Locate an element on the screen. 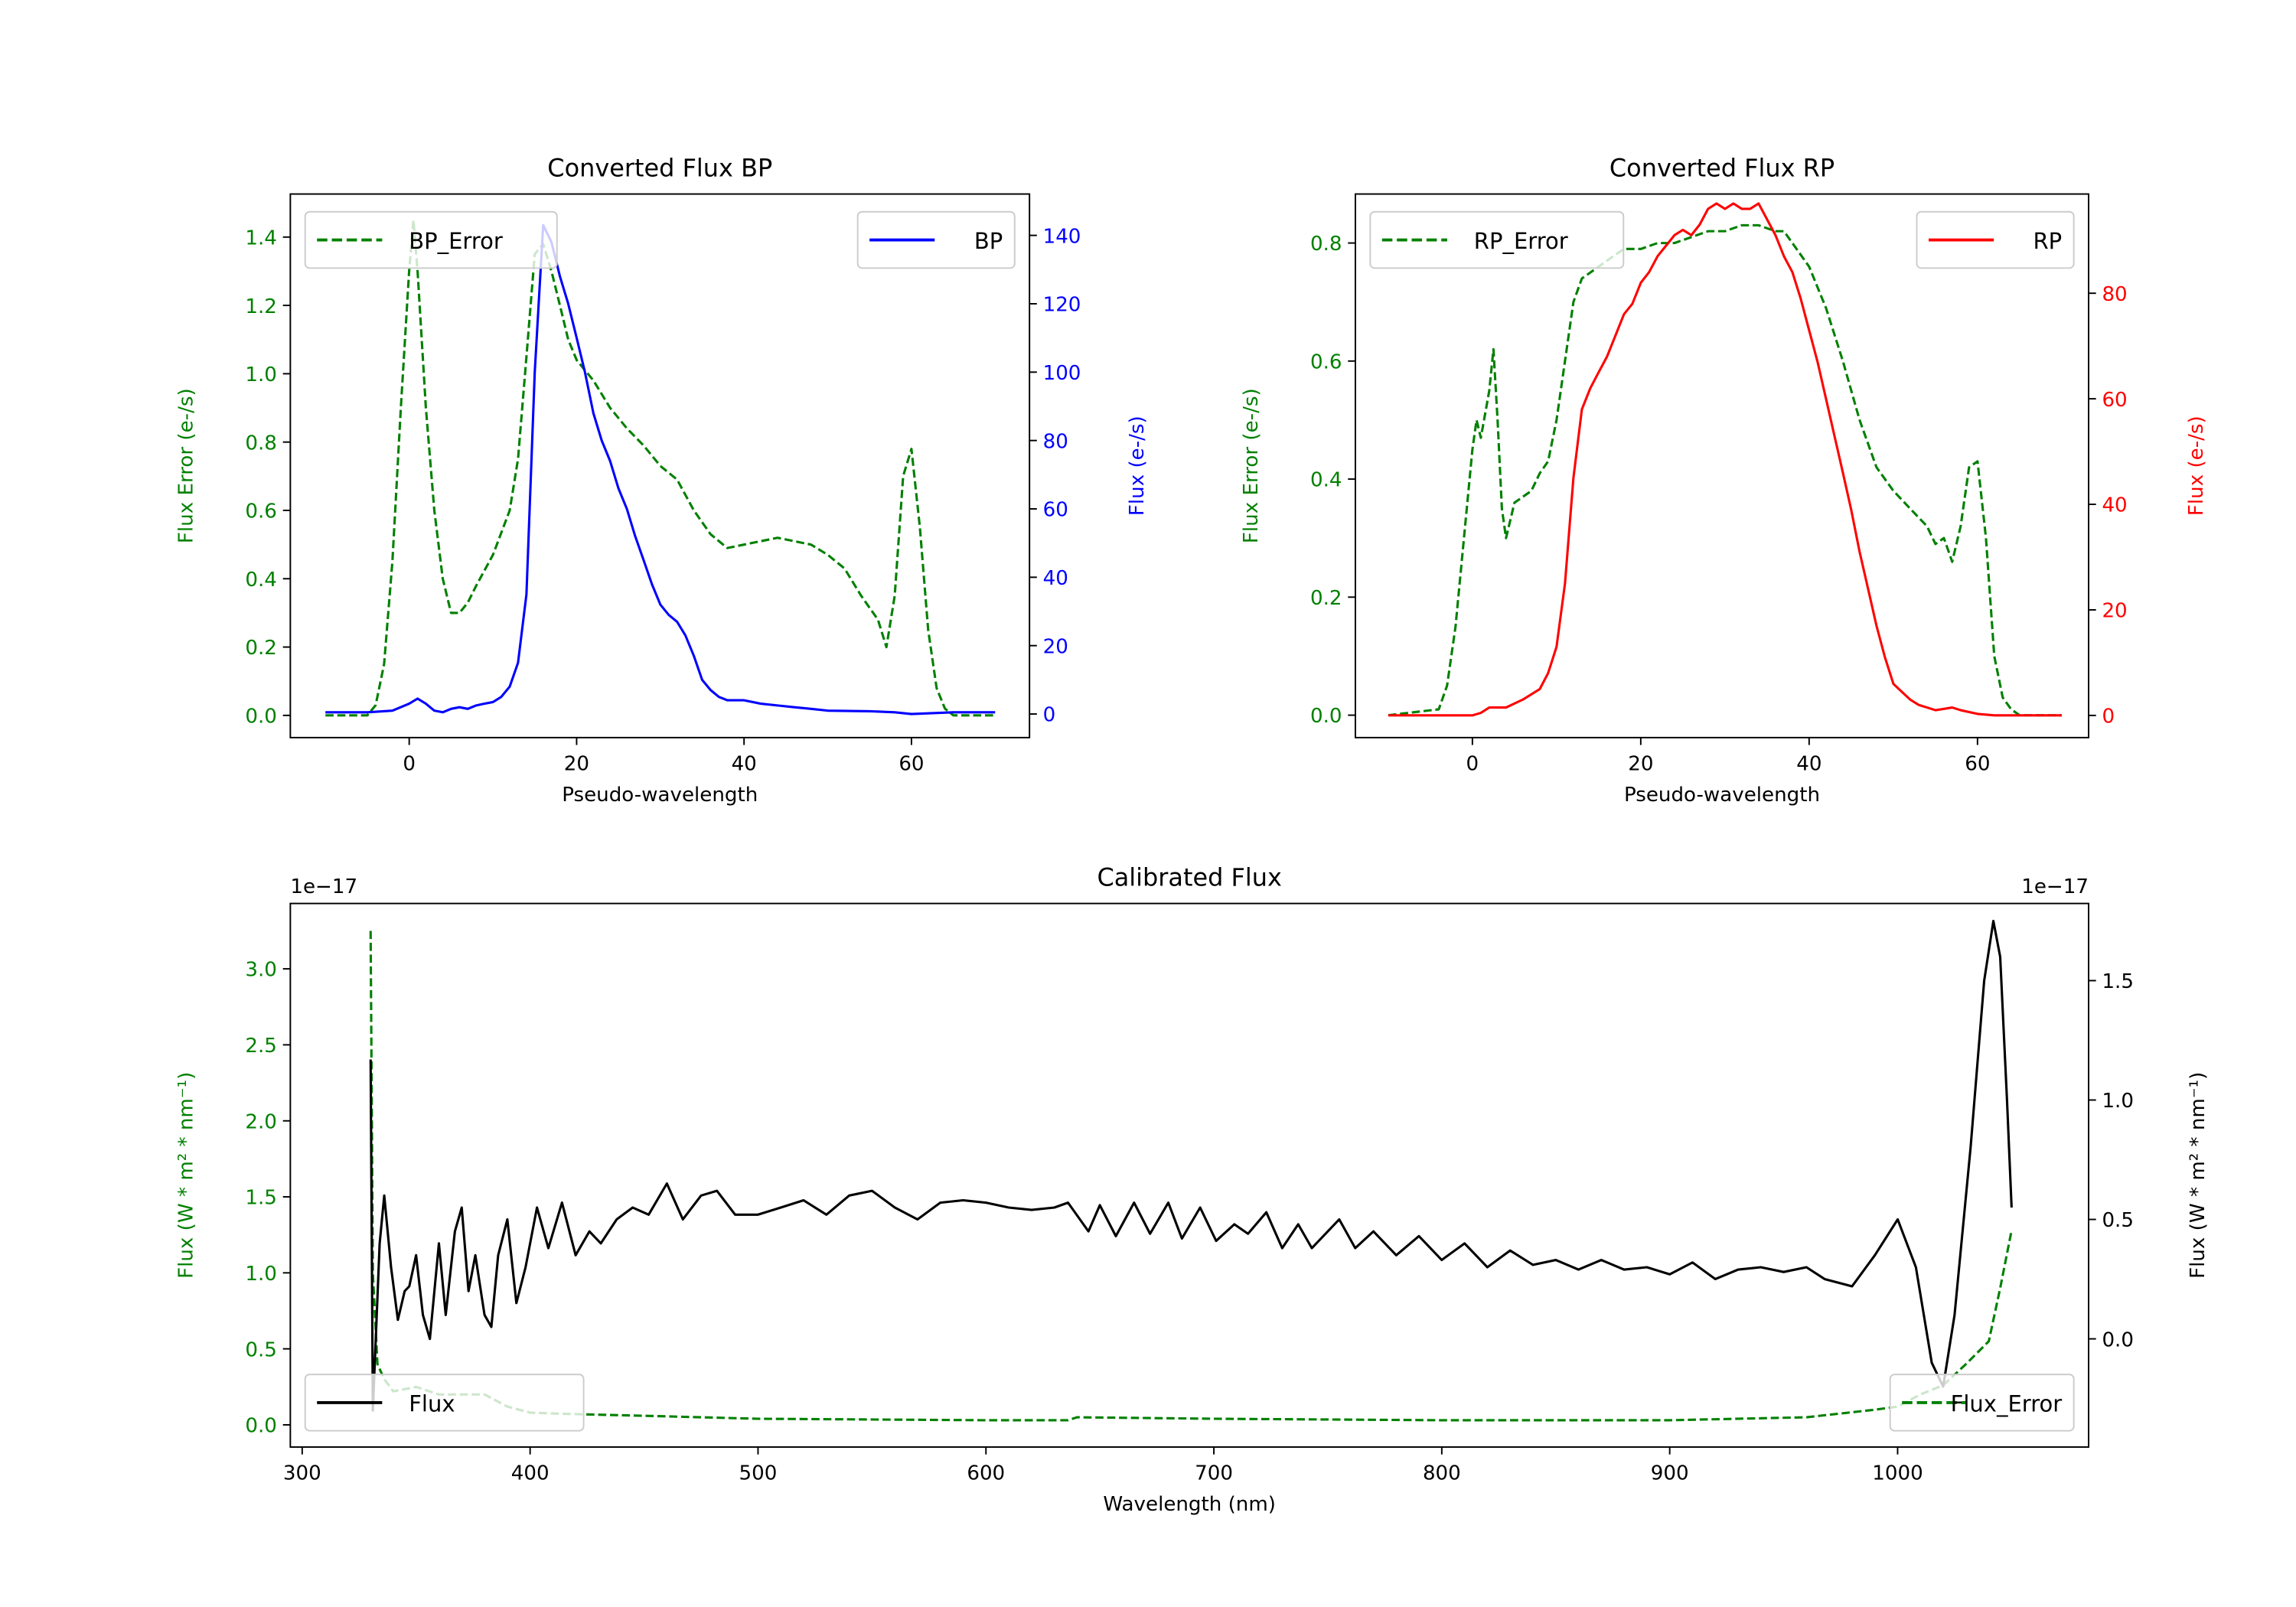 The height and width of the screenshot is (1607, 2296). legend-label: Flux is located at coordinates (432, 1404).